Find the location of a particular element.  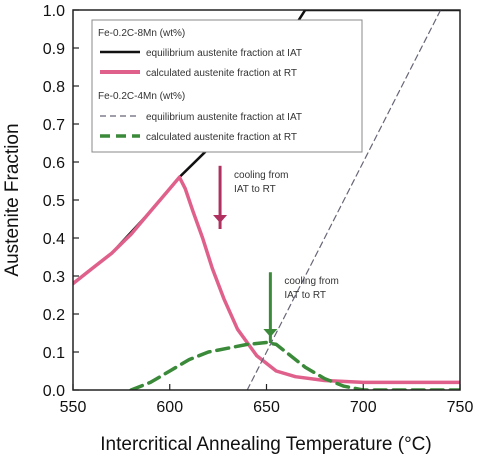

legend-label-4mn-equilibrium: equilibrium austenite fraction at IAT is located at coordinates (224, 117).